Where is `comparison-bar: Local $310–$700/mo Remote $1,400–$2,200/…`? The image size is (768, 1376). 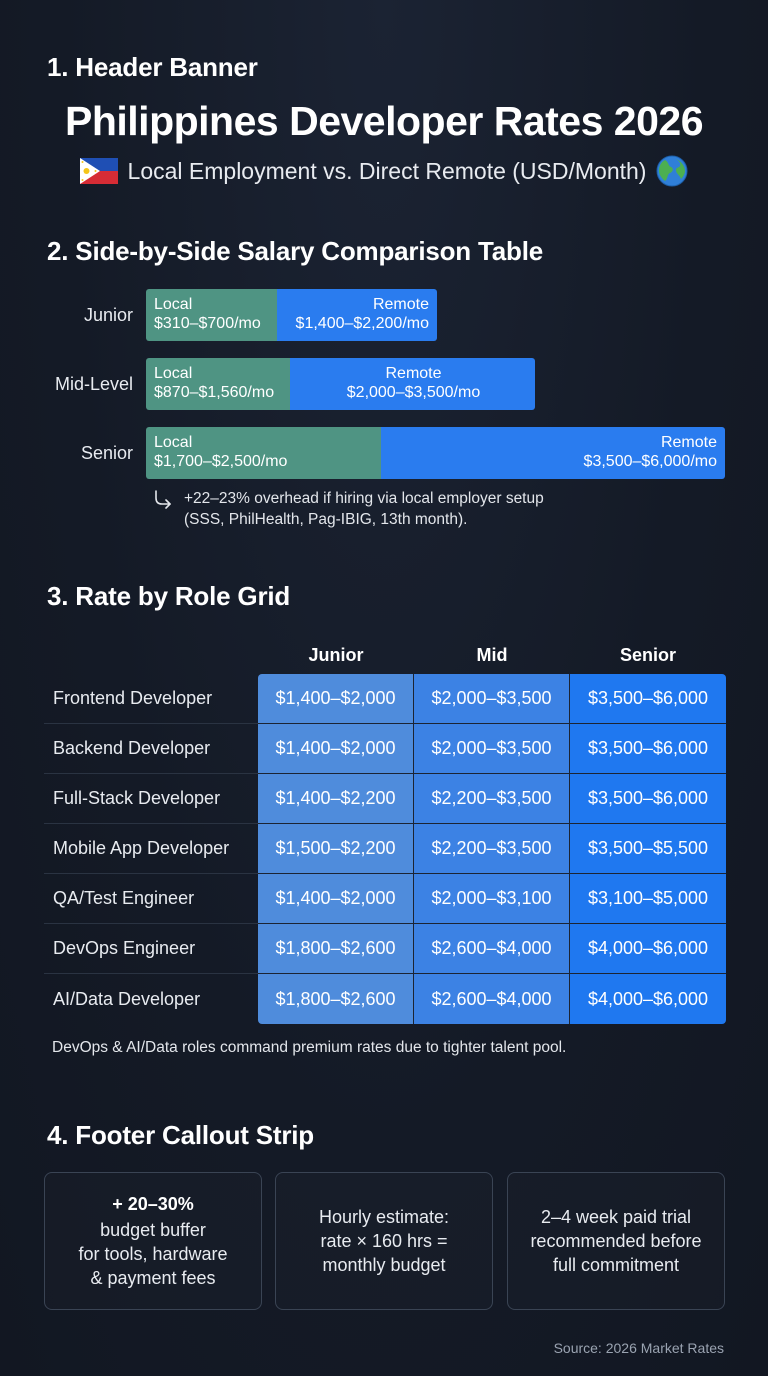 comparison-bar: Local $310–$700/mo Remote $1,400–$2,200/… is located at coordinates (291, 315).